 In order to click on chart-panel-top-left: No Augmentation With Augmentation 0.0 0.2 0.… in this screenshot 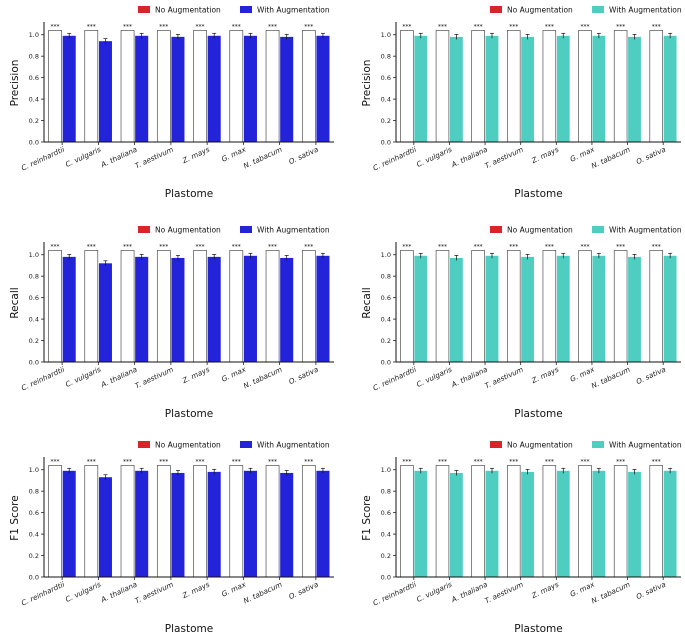, I will do `click(171, 103)`.